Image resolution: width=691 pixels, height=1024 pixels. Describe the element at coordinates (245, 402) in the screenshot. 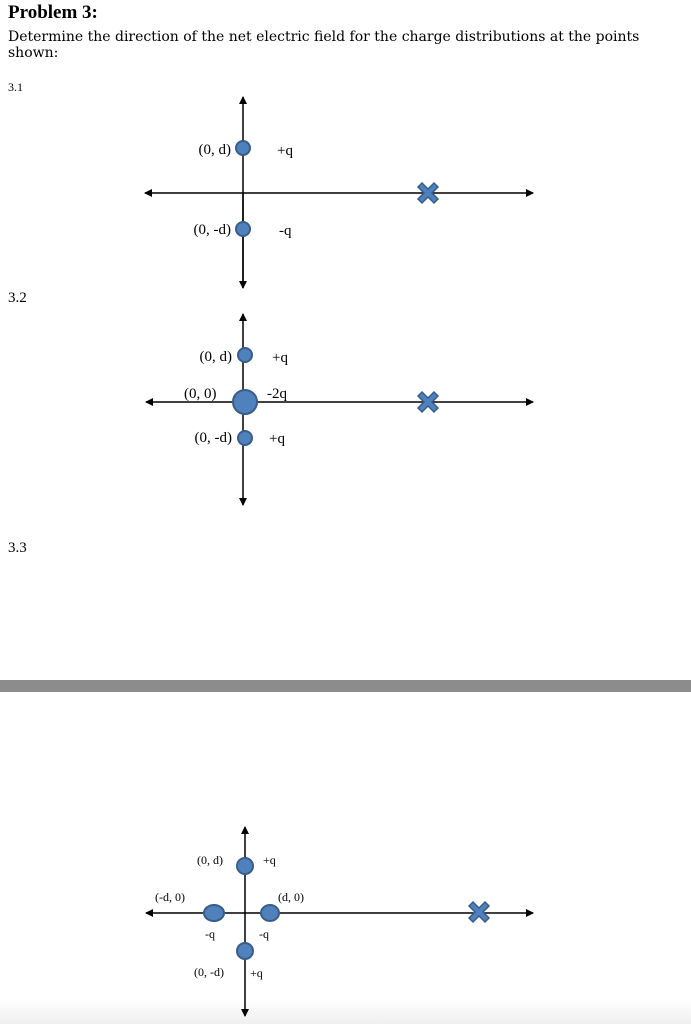

I see `charge-origin` at that location.